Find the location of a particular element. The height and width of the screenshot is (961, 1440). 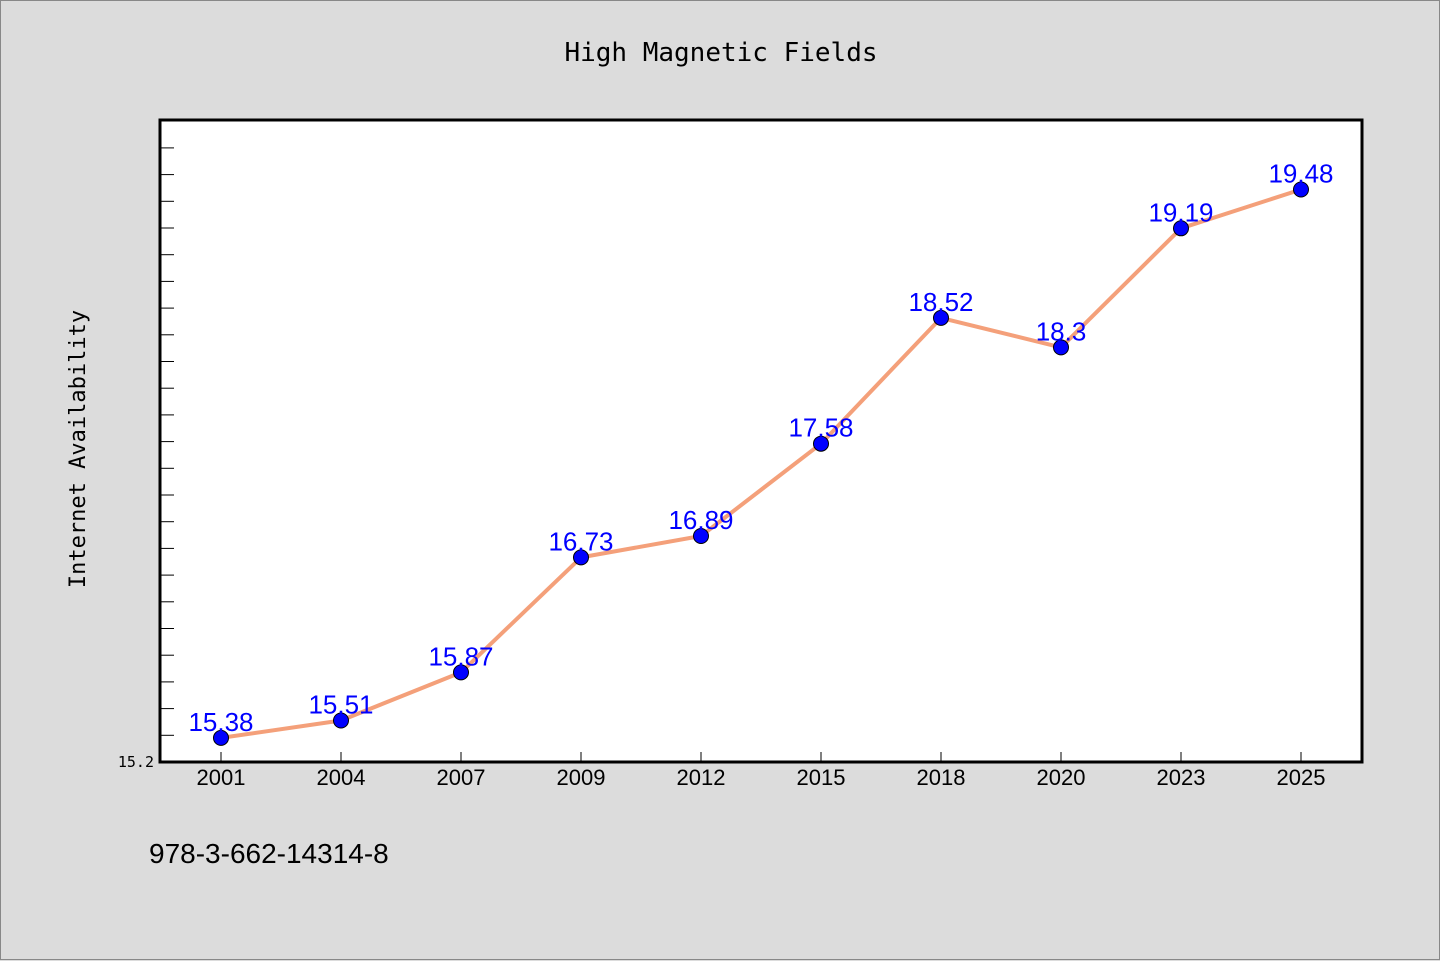

data-label: 18.3 is located at coordinates (1061, 331).